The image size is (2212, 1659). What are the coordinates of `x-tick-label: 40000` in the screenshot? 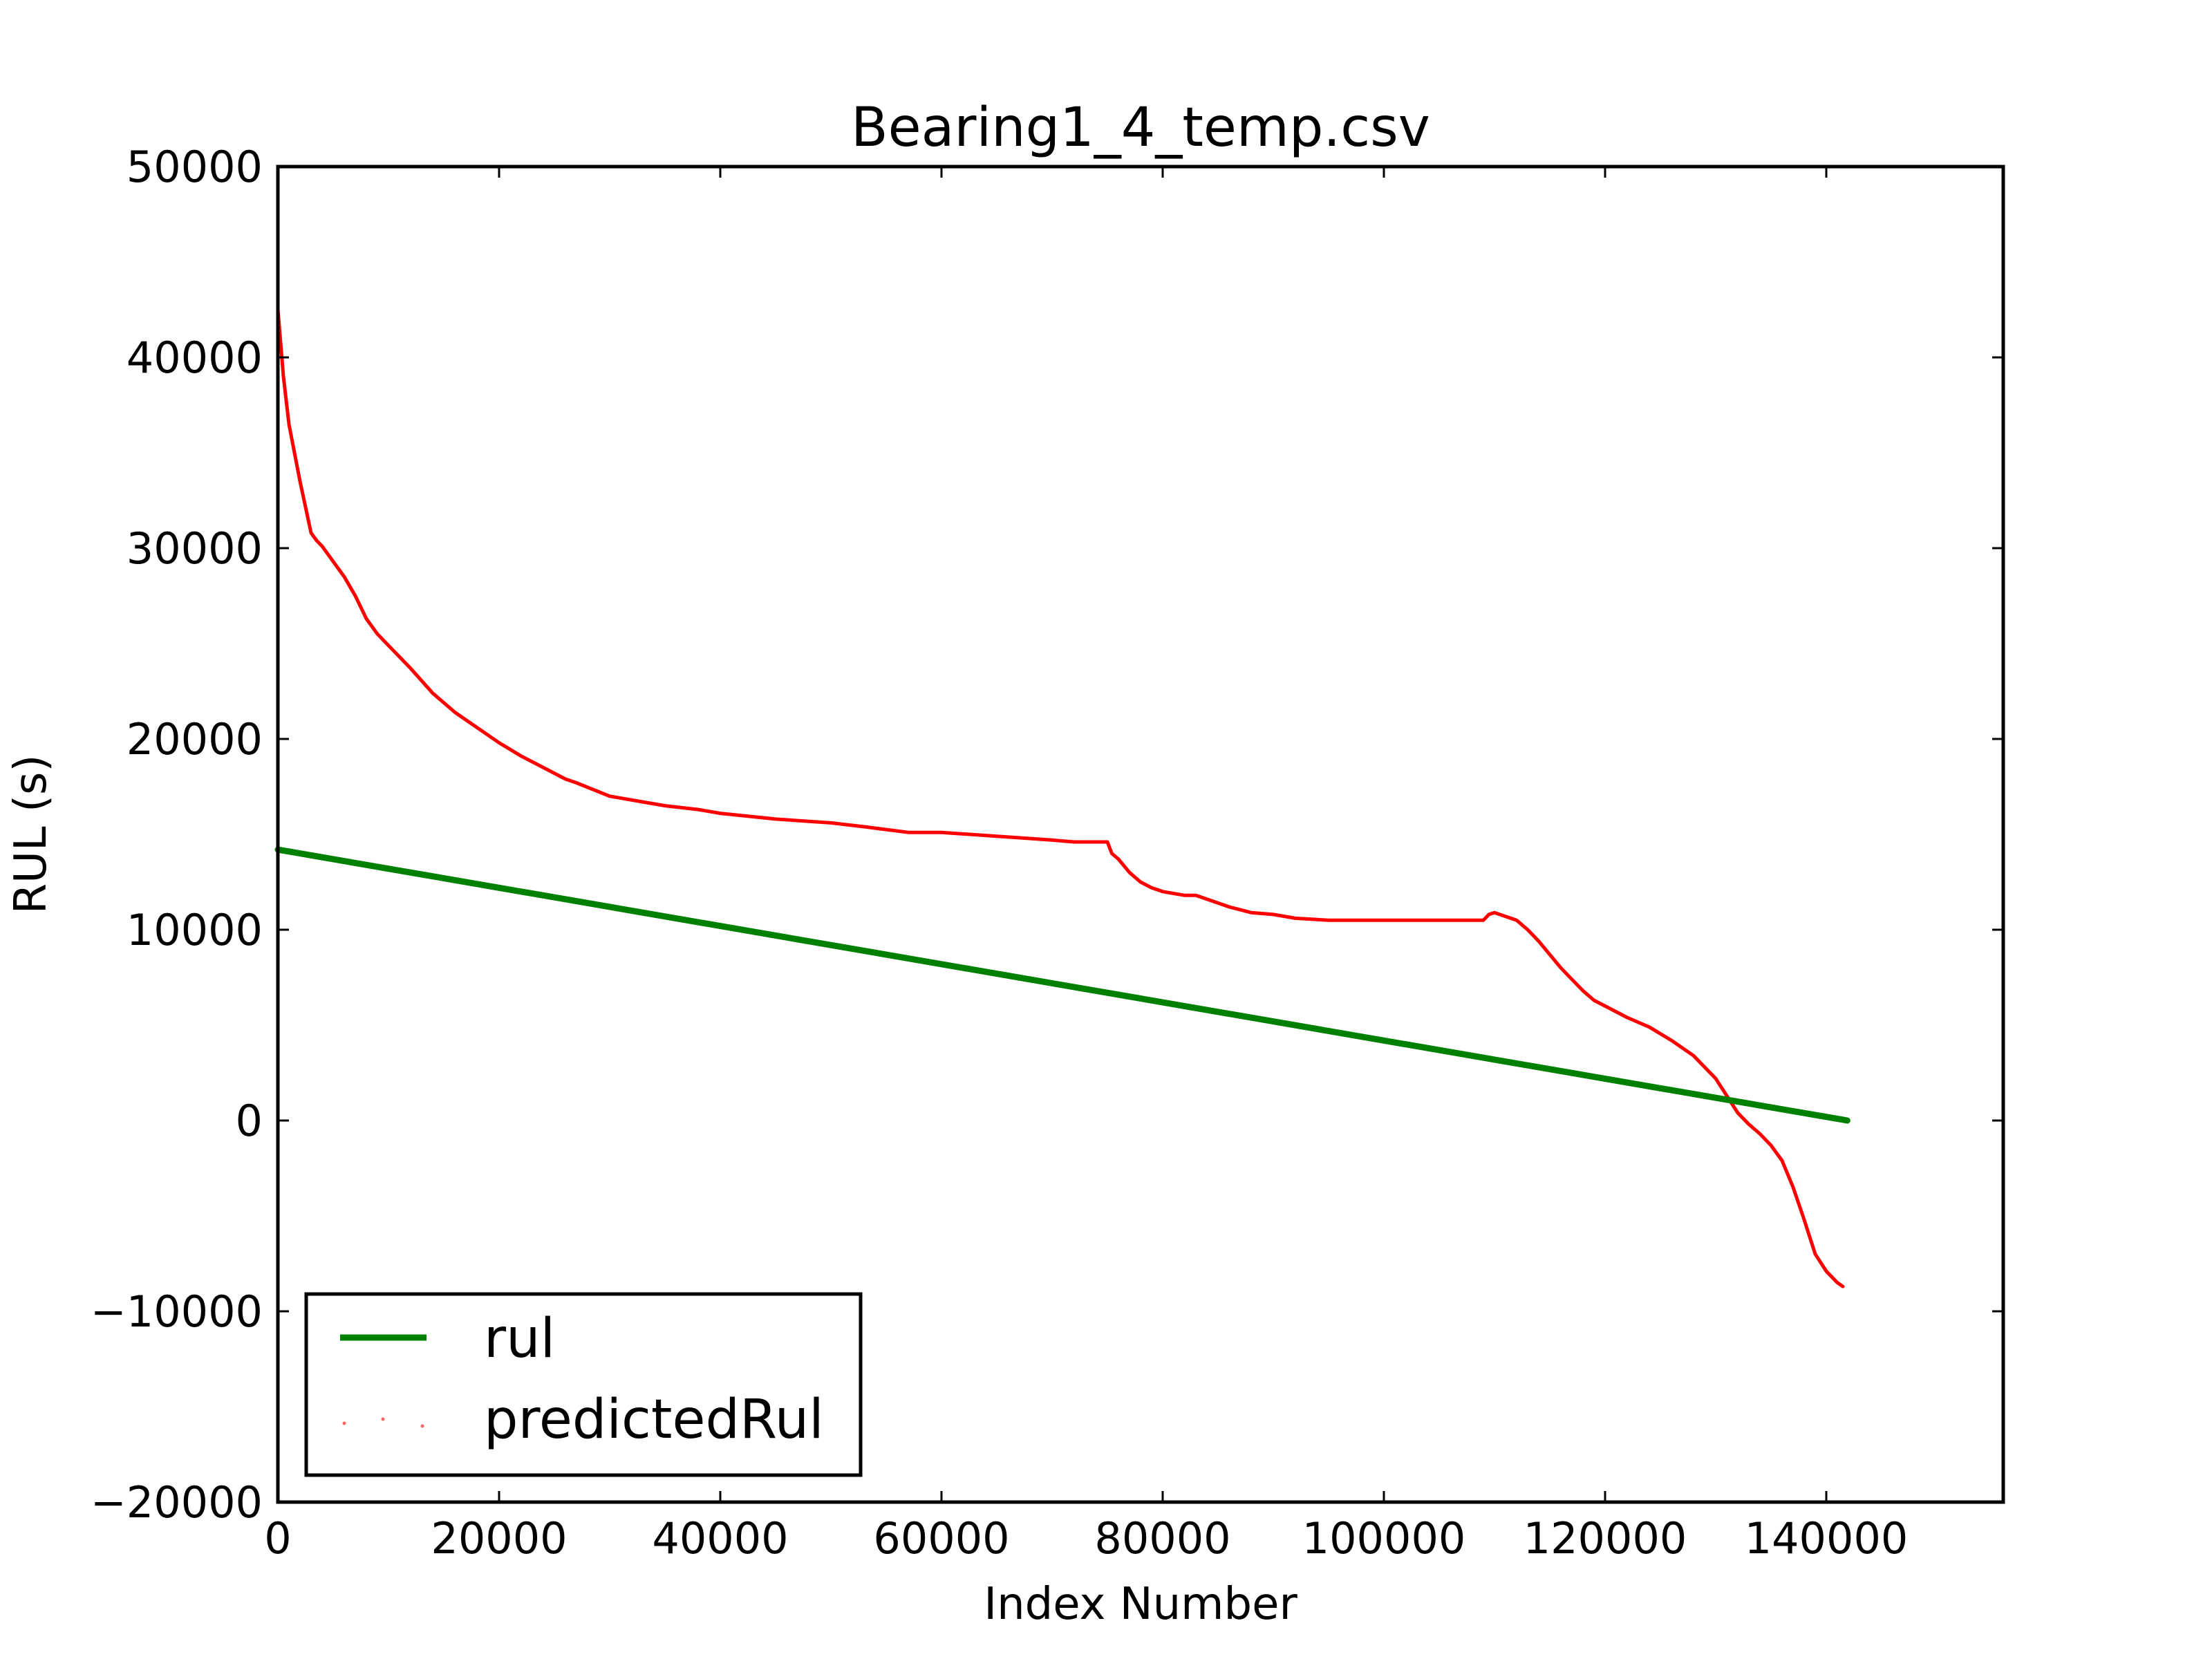 It's located at (720, 1539).